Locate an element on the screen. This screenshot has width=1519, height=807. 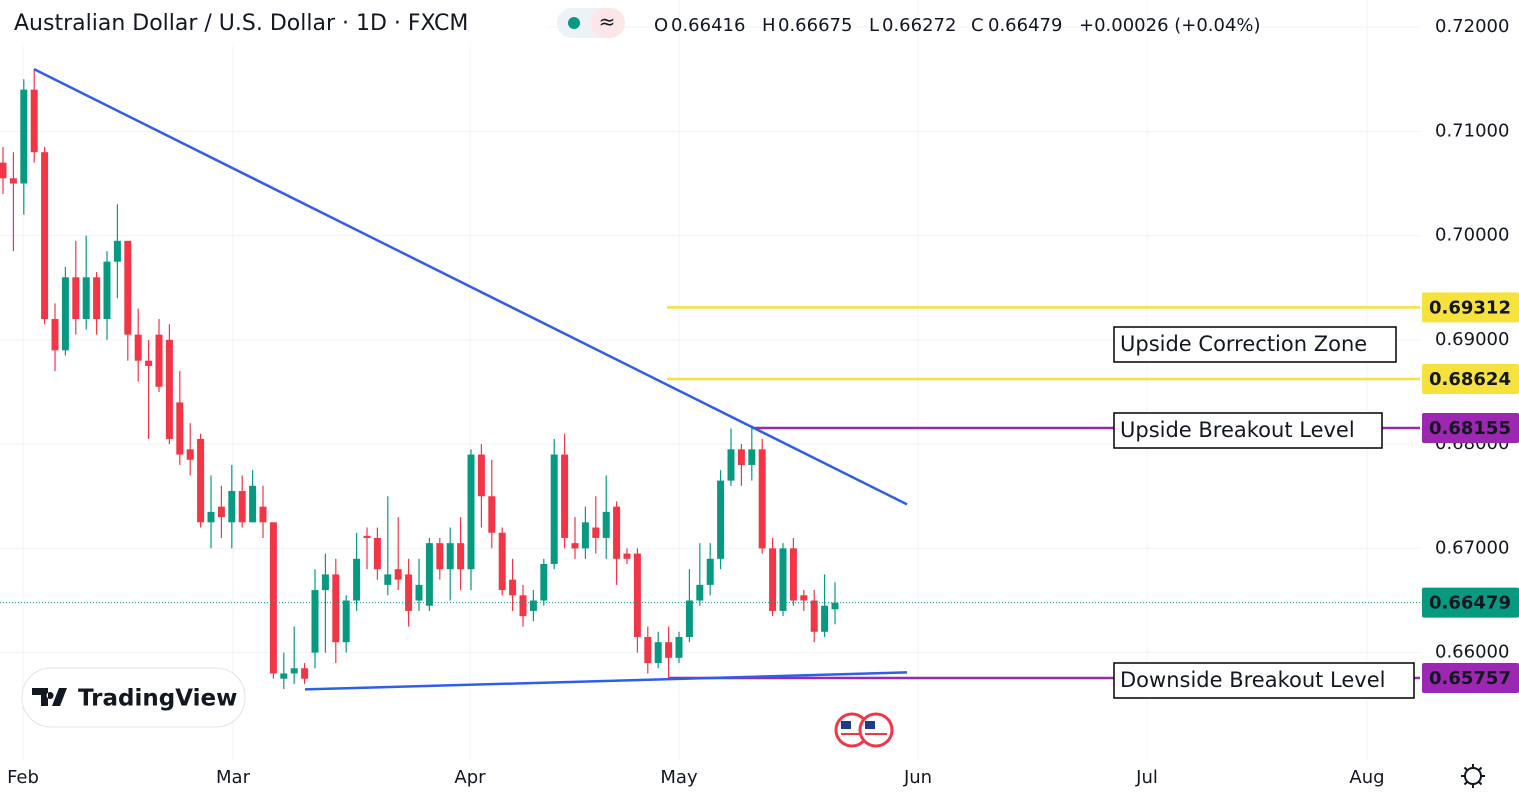
settings-icon is located at coordinates (1473, 776).